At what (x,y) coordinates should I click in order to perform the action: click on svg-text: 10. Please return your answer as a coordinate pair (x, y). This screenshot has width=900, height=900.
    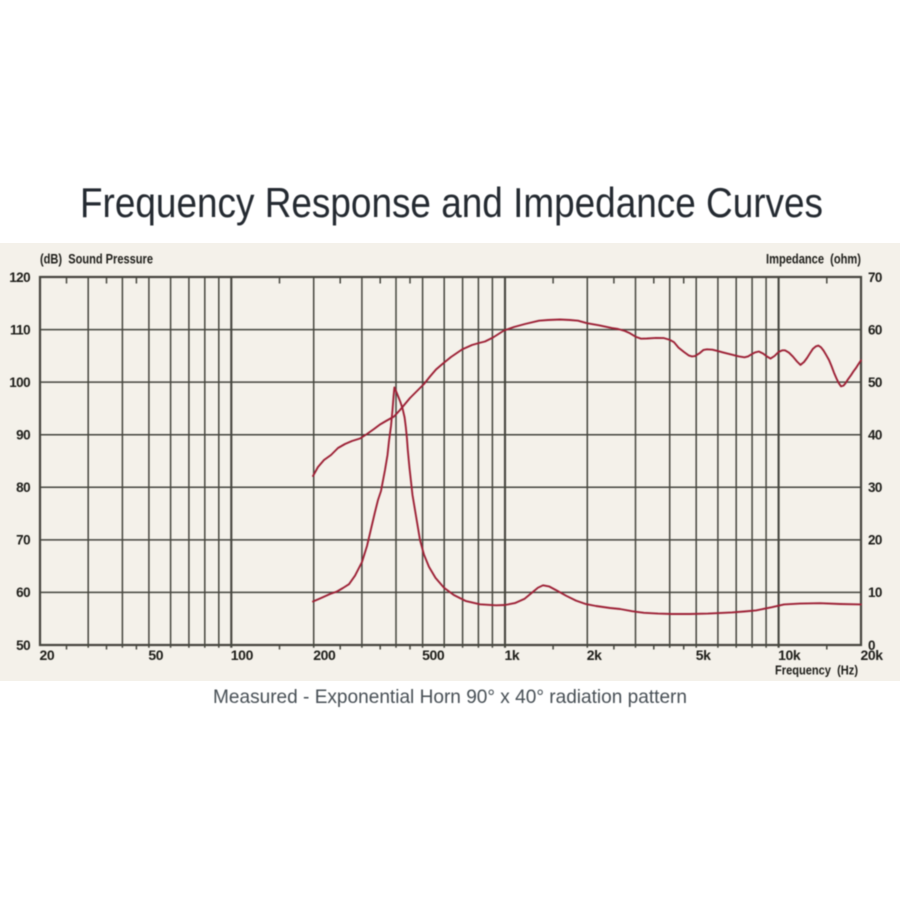
    Looking at the image, I should click on (875, 592).